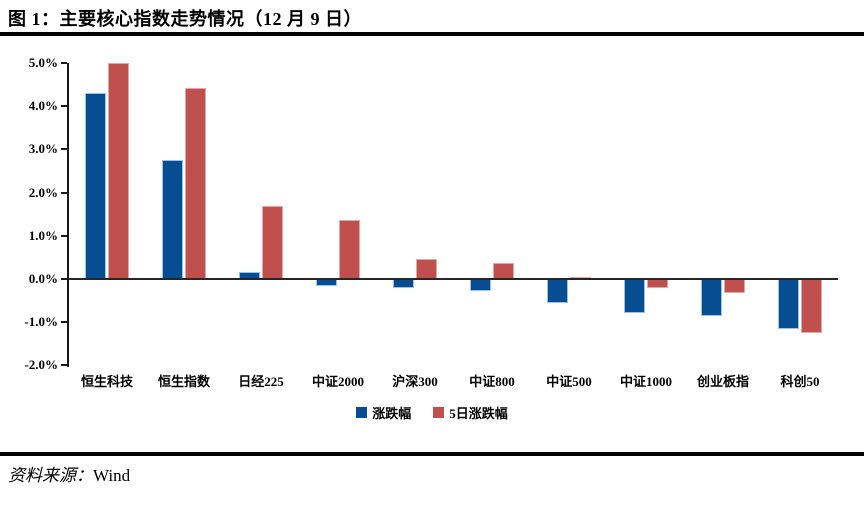  Describe the element at coordinates (50, 475) in the screenshot. I see `source-label: 资料来源：` at that location.